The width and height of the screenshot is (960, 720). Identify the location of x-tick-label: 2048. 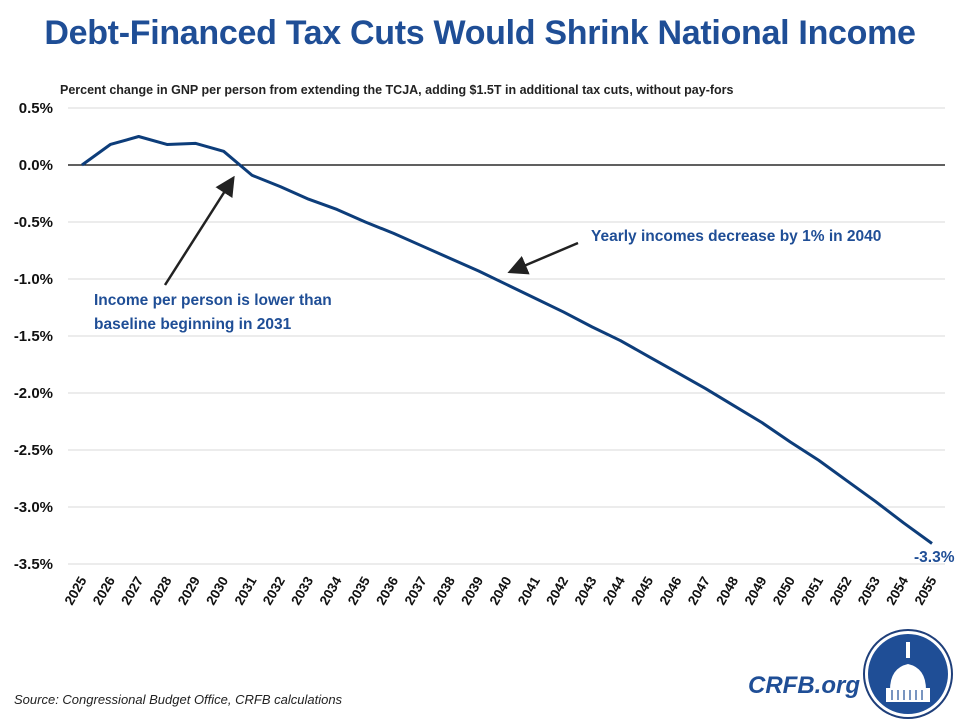
(727, 591).